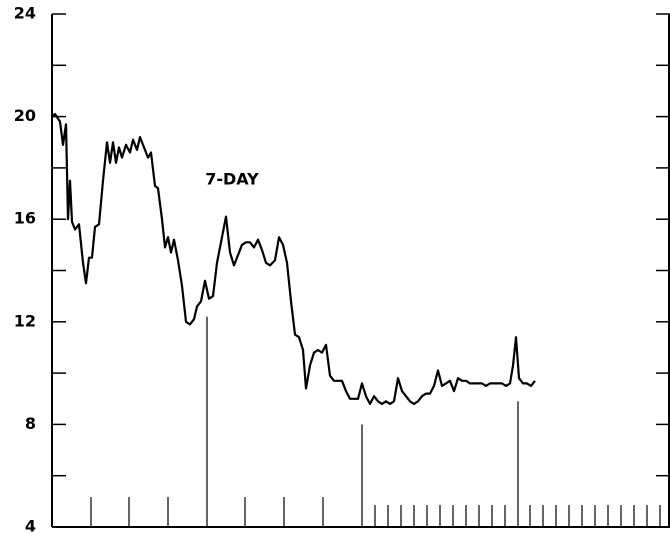 This screenshot has height=533, width=670. What do you see at coordinates (232, 179) in the screenshot?
I see `annotation: 7-DAY` at bounding box center [232, 179].